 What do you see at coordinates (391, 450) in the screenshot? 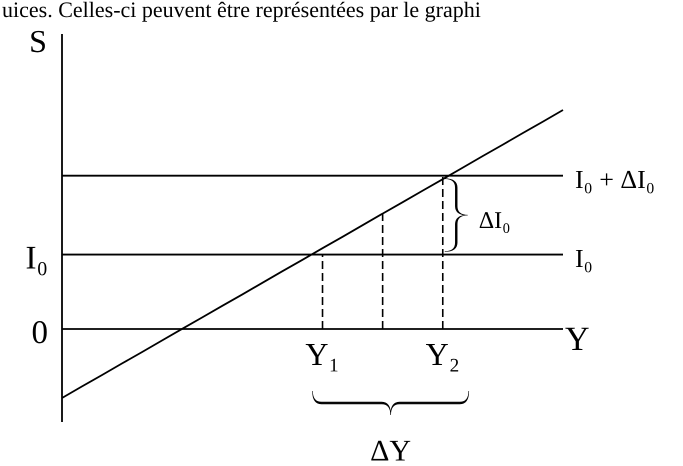
I see `text: ΔY` at bounding box center [391, 450].